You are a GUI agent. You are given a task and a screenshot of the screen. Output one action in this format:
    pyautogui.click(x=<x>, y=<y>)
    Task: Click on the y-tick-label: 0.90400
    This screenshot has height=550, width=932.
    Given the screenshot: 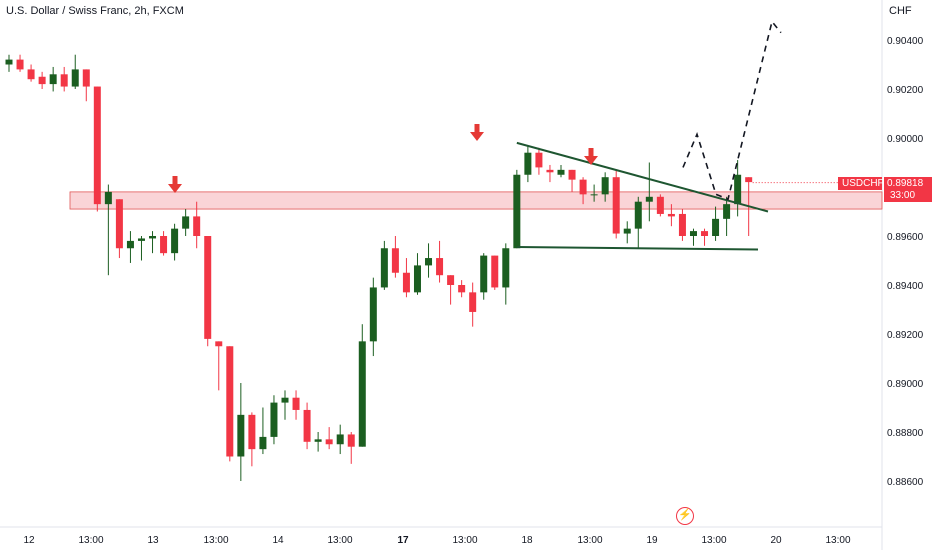 What is the action you would take?
    pyautogui.click(x=905, y=41)
    